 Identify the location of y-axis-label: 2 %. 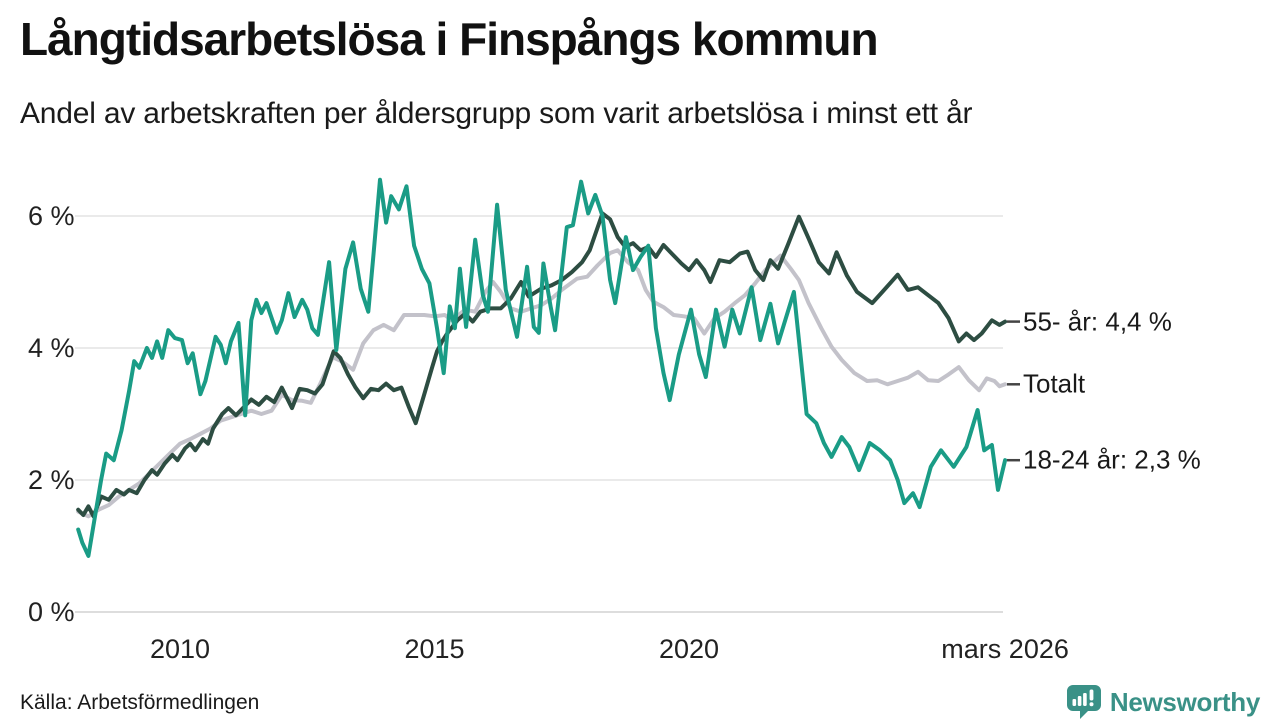
(51, 480).